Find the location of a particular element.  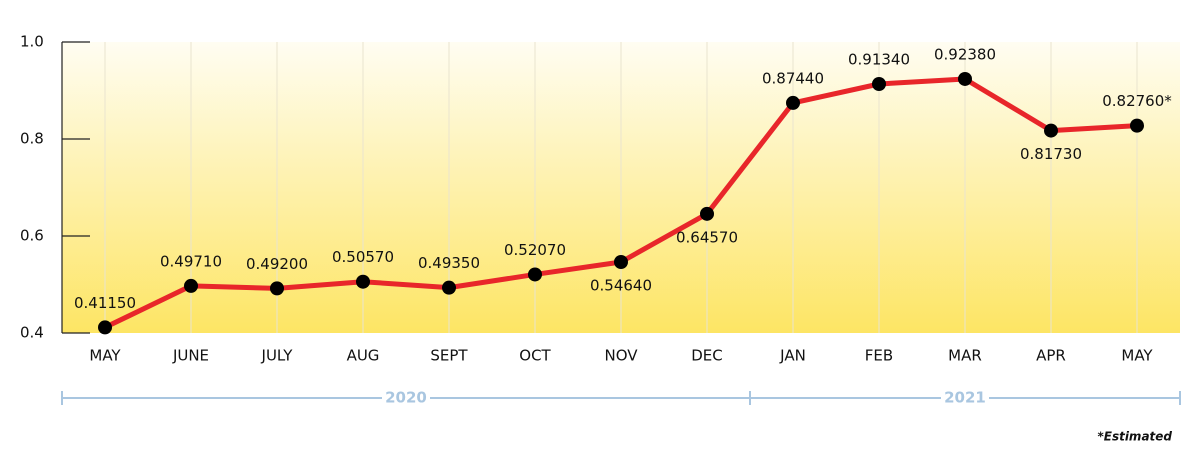

y-tick-label: 0.6 is located at coordinates (32, 236).